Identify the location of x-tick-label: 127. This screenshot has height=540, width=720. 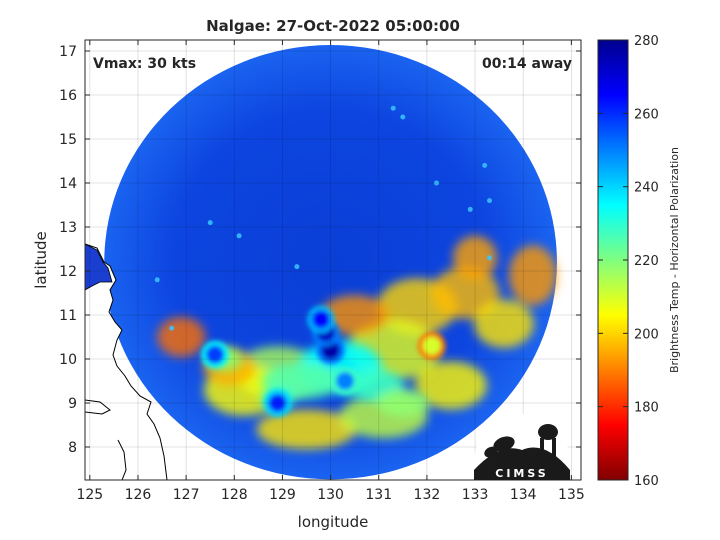
(186, 495).